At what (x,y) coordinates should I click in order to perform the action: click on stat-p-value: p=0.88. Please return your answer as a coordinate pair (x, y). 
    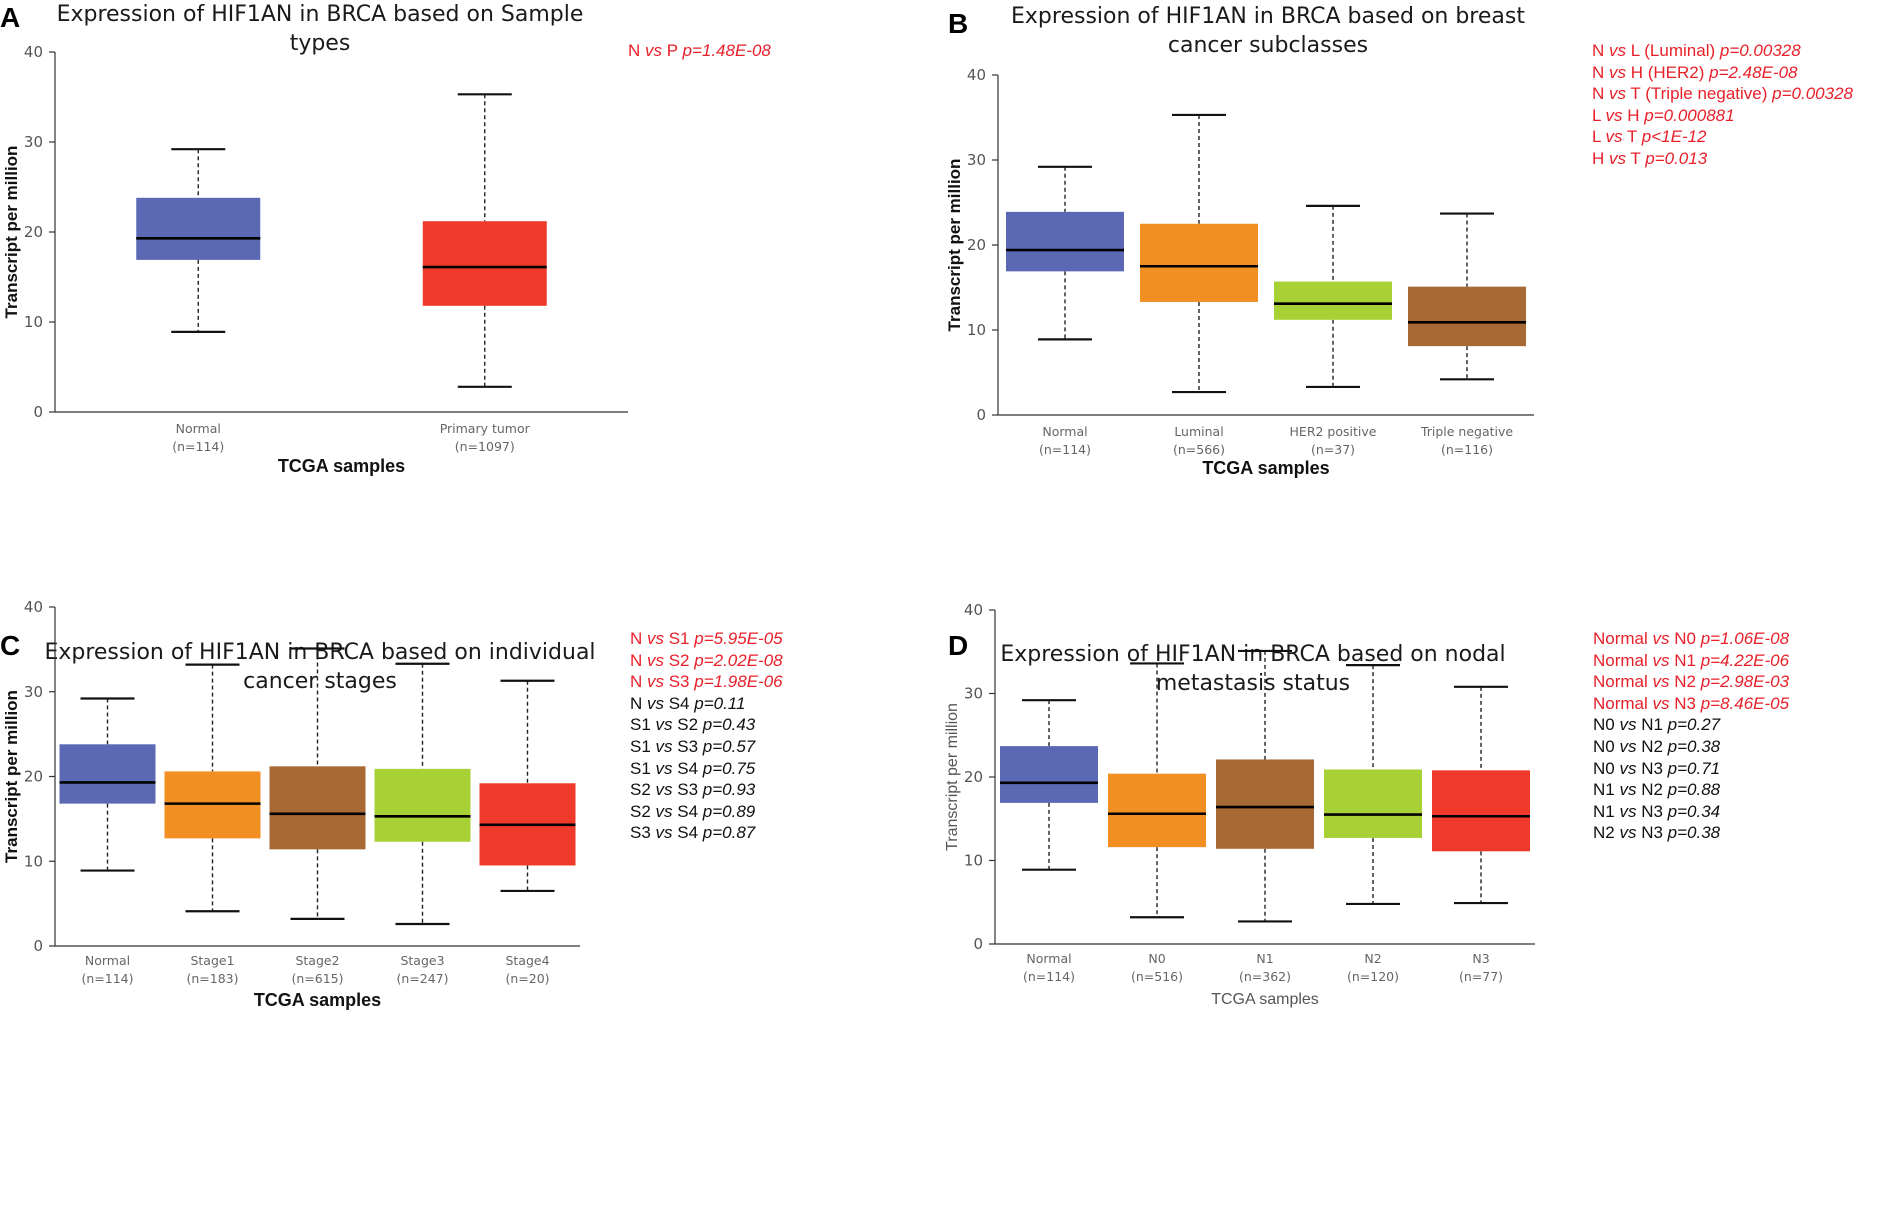
    Looking at the image, I should click on (1694, 790).